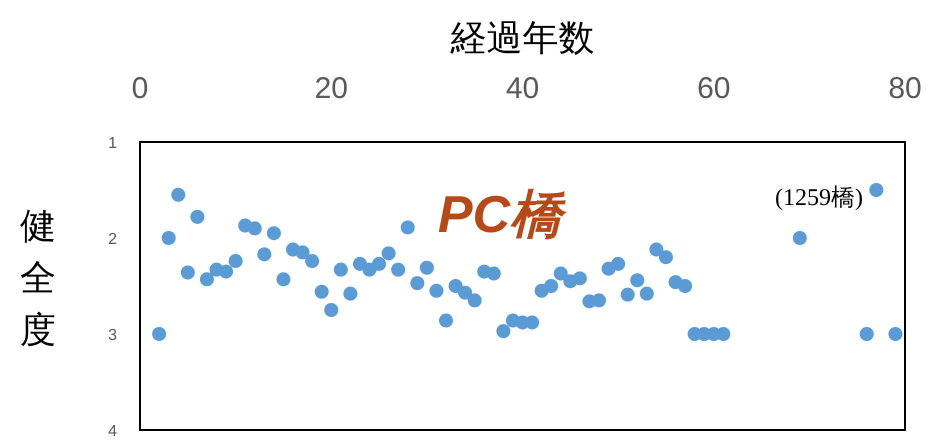 The width and height of the screenshot is (930, 447). Describe the element at coordinates (38, 277) in the screenshot. I see `y-axis-title: 健全度` at that location.